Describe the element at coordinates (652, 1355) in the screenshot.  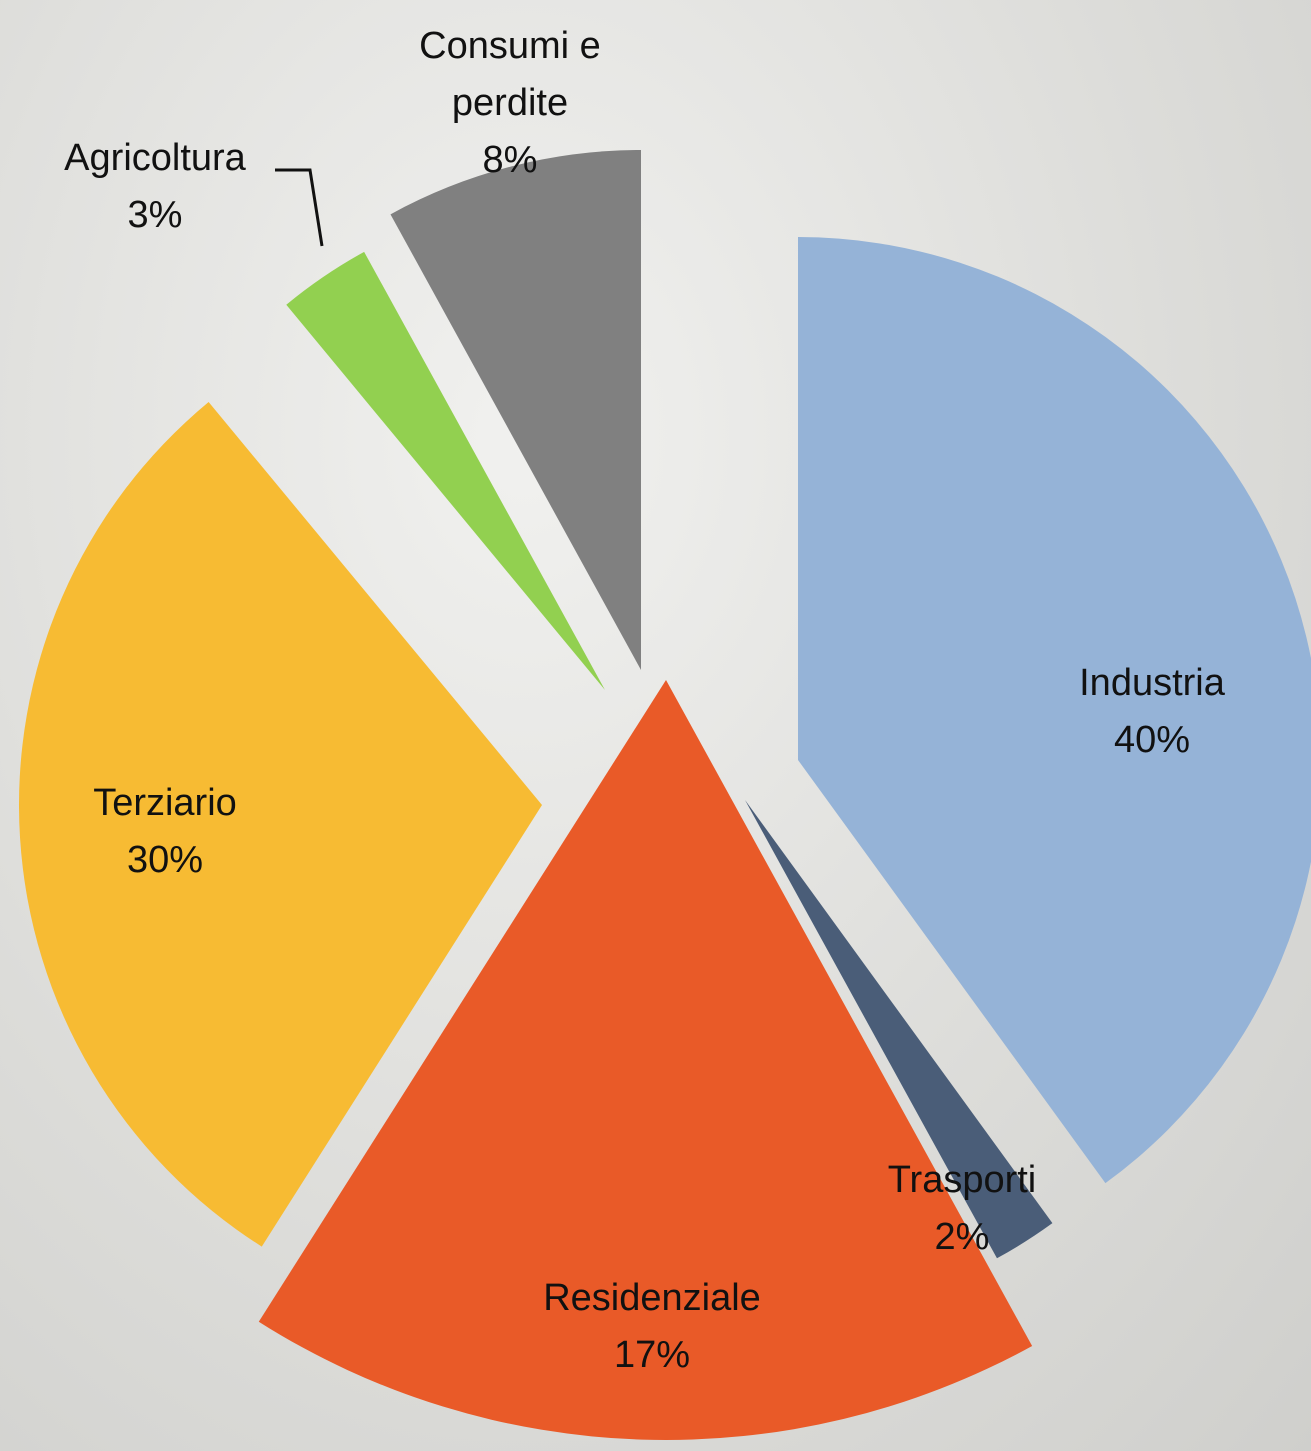
I see `value-label: 17%` at that location.